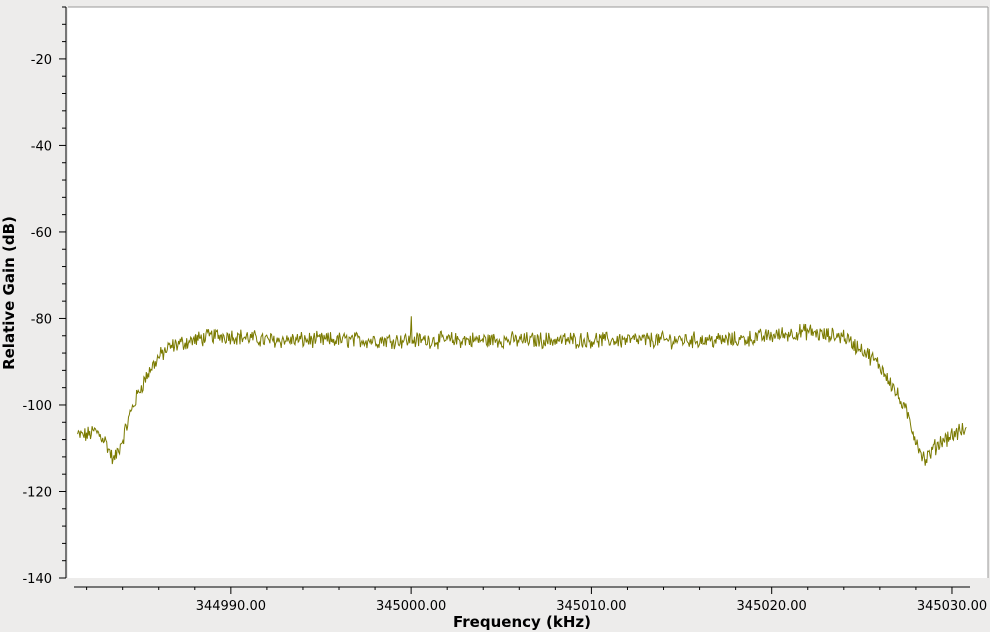 The width and height of the screenshot is (990, 632). I want to click on y-tick-label: -40, so click(41, 146).